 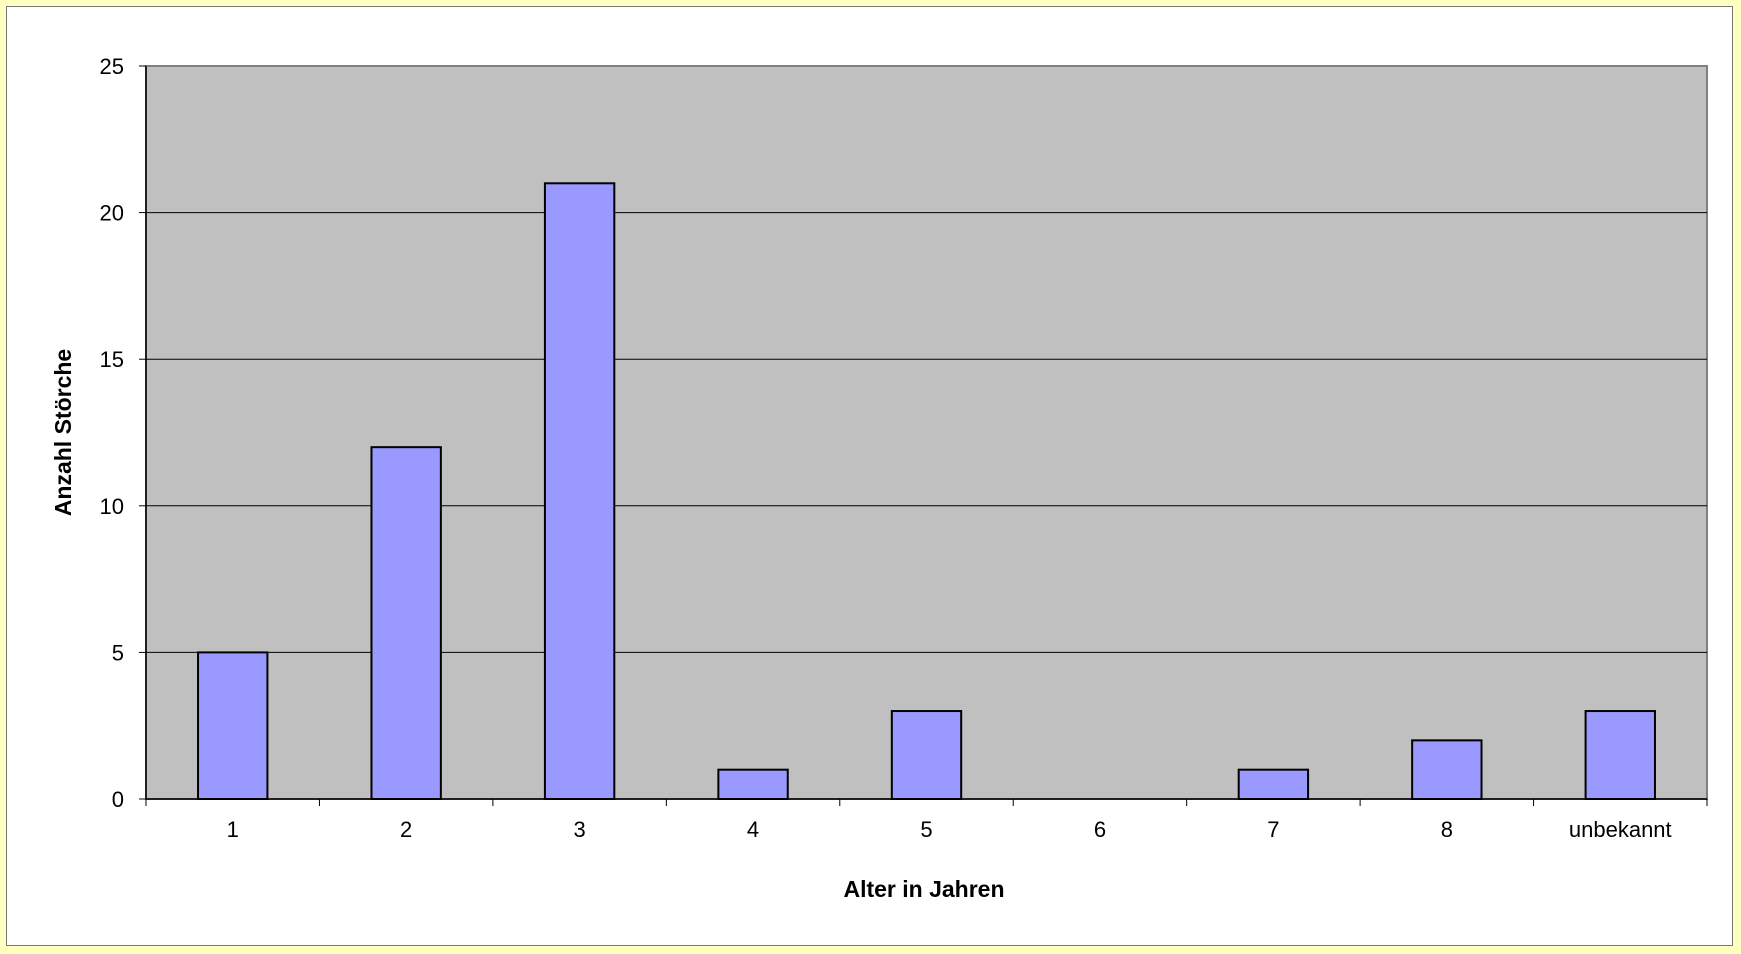 I want to click on y-tick-label: 10, so click(x=112, y=506).